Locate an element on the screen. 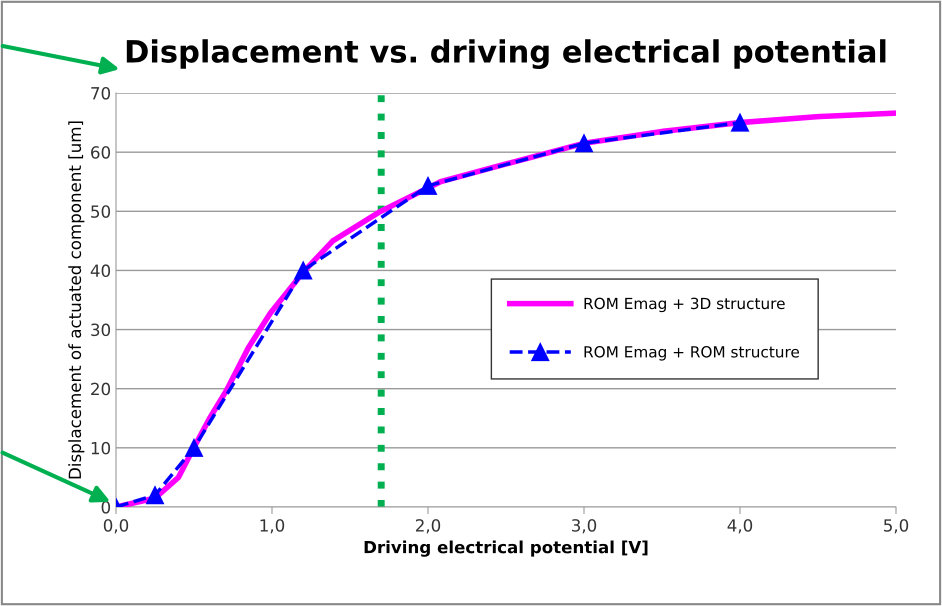  y-axis-title: Displacement of actuated component [um] is located at coordinates (76, 299).